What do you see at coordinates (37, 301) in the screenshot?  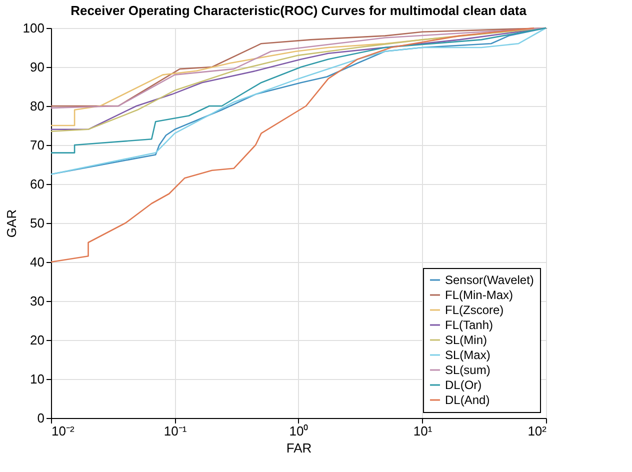 I see `y-tick-label: 30` at bounding box center [37, 301].